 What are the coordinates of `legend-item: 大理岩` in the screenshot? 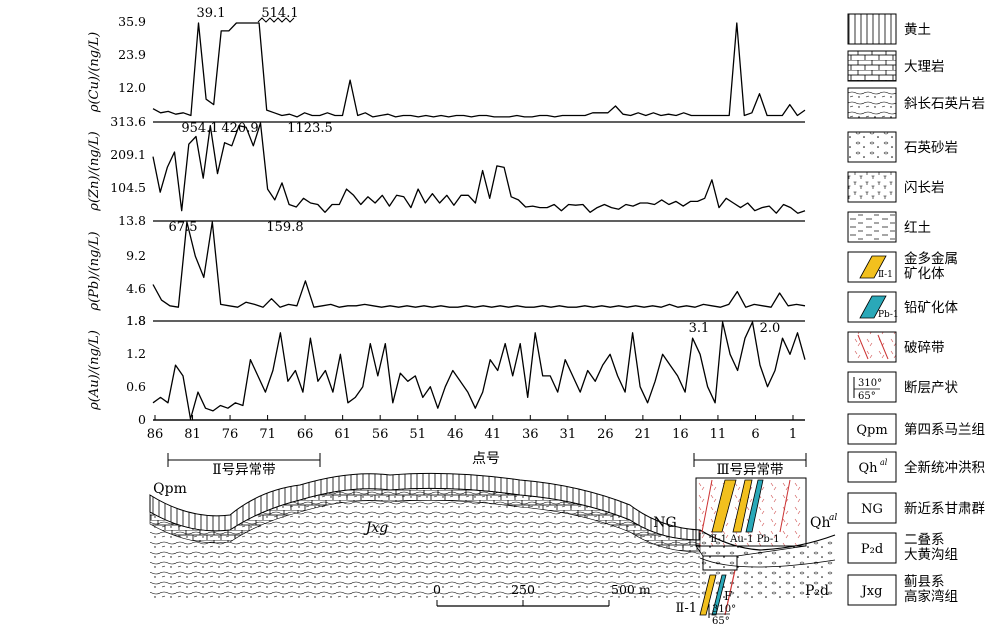 It's located at (896, 66).